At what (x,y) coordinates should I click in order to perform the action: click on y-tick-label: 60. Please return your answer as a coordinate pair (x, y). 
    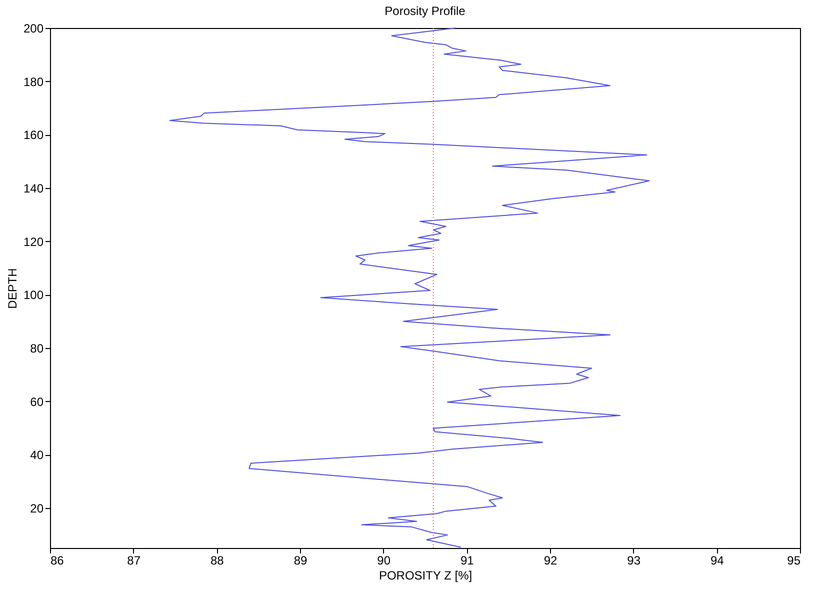
    Looking at the image, I should click on (37, 401).